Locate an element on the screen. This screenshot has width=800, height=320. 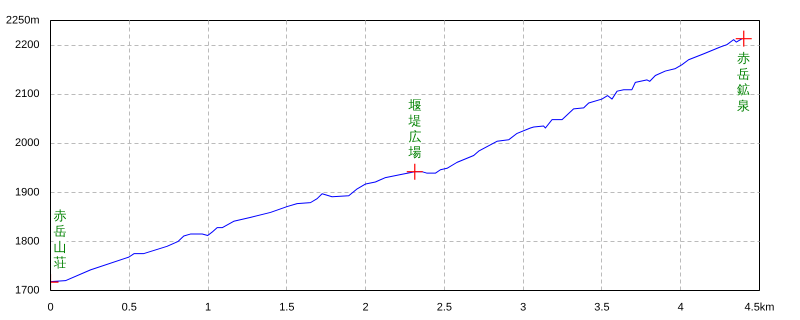
x-tick-label: 4.5km is located at coordinates (759, 308).